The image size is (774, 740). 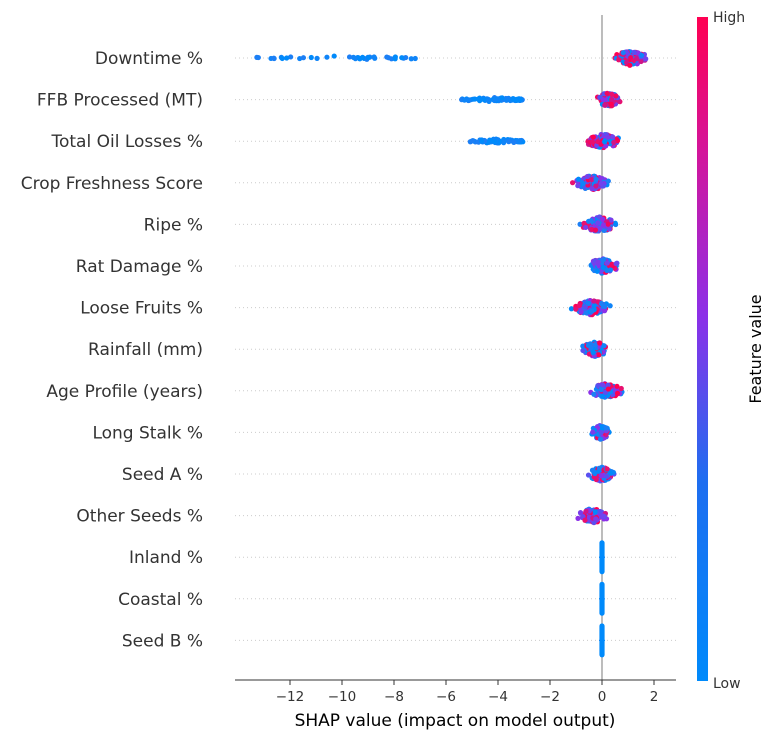 What do you see at coordinates (727, 684) in the screenshot?
I see `colorbar-low-label: Low` at bounding box center [727, 684].